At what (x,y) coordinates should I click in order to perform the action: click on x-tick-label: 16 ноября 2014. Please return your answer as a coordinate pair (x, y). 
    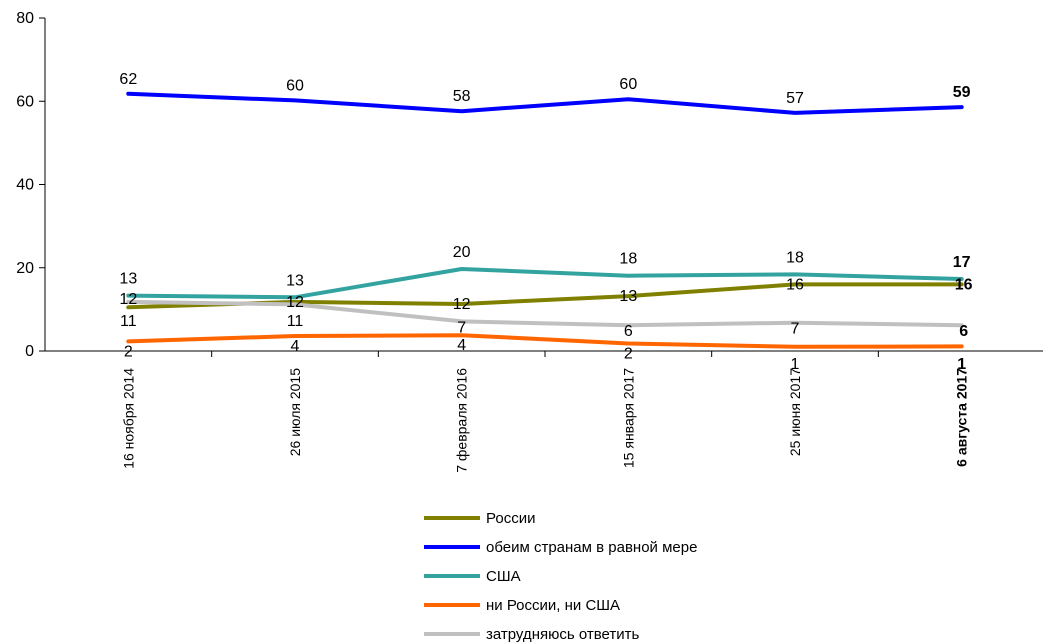
    Looking at the image, I should click on (128, 418).